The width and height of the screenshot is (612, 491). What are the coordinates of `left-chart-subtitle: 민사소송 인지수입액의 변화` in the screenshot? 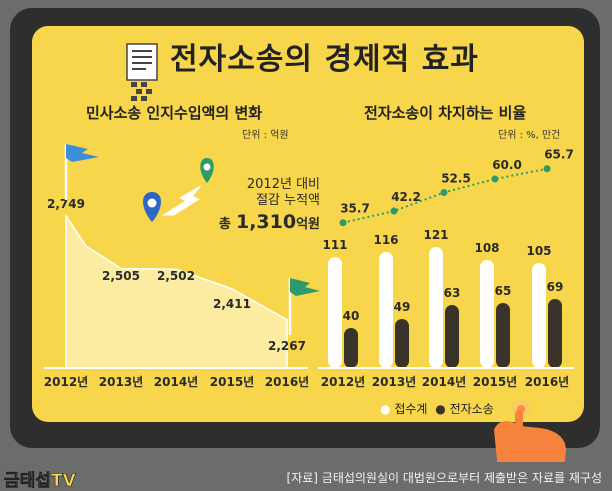 It's located at (174, 113).